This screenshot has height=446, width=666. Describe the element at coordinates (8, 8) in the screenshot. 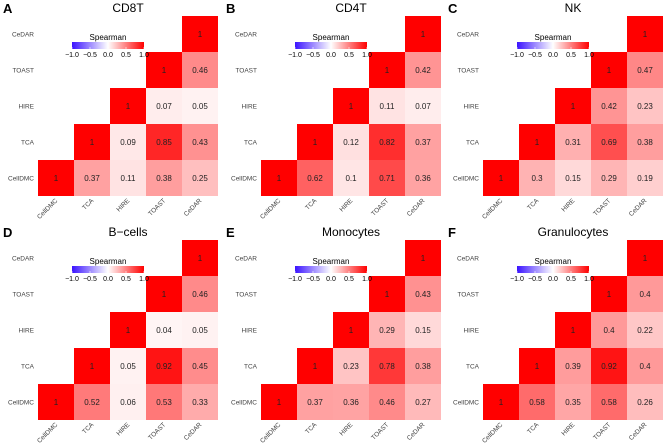

I see `panel-letter: A` at that location.